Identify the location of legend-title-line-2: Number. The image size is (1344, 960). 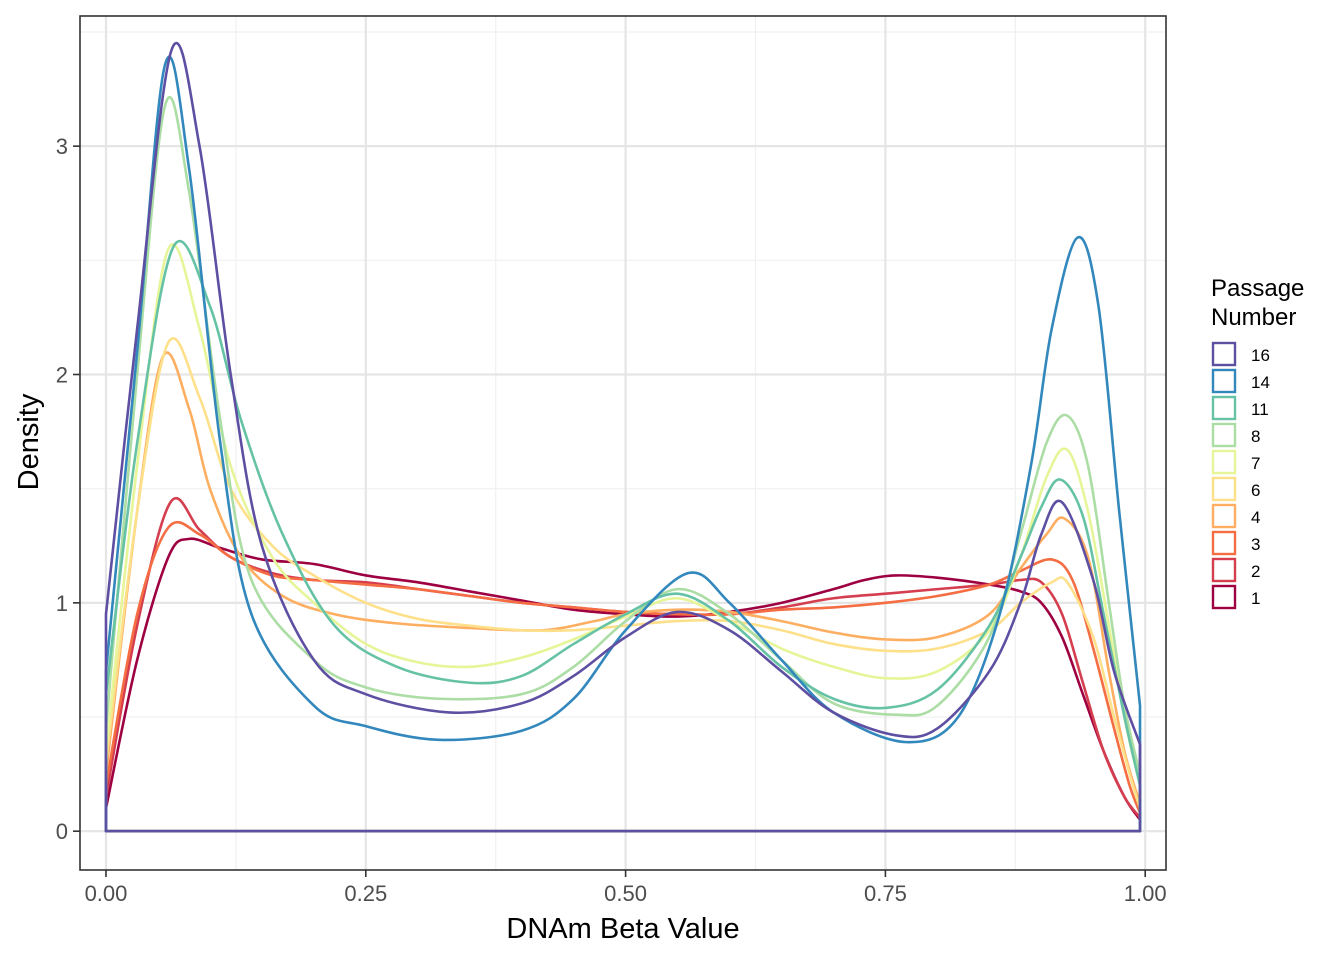
(1253, 317).